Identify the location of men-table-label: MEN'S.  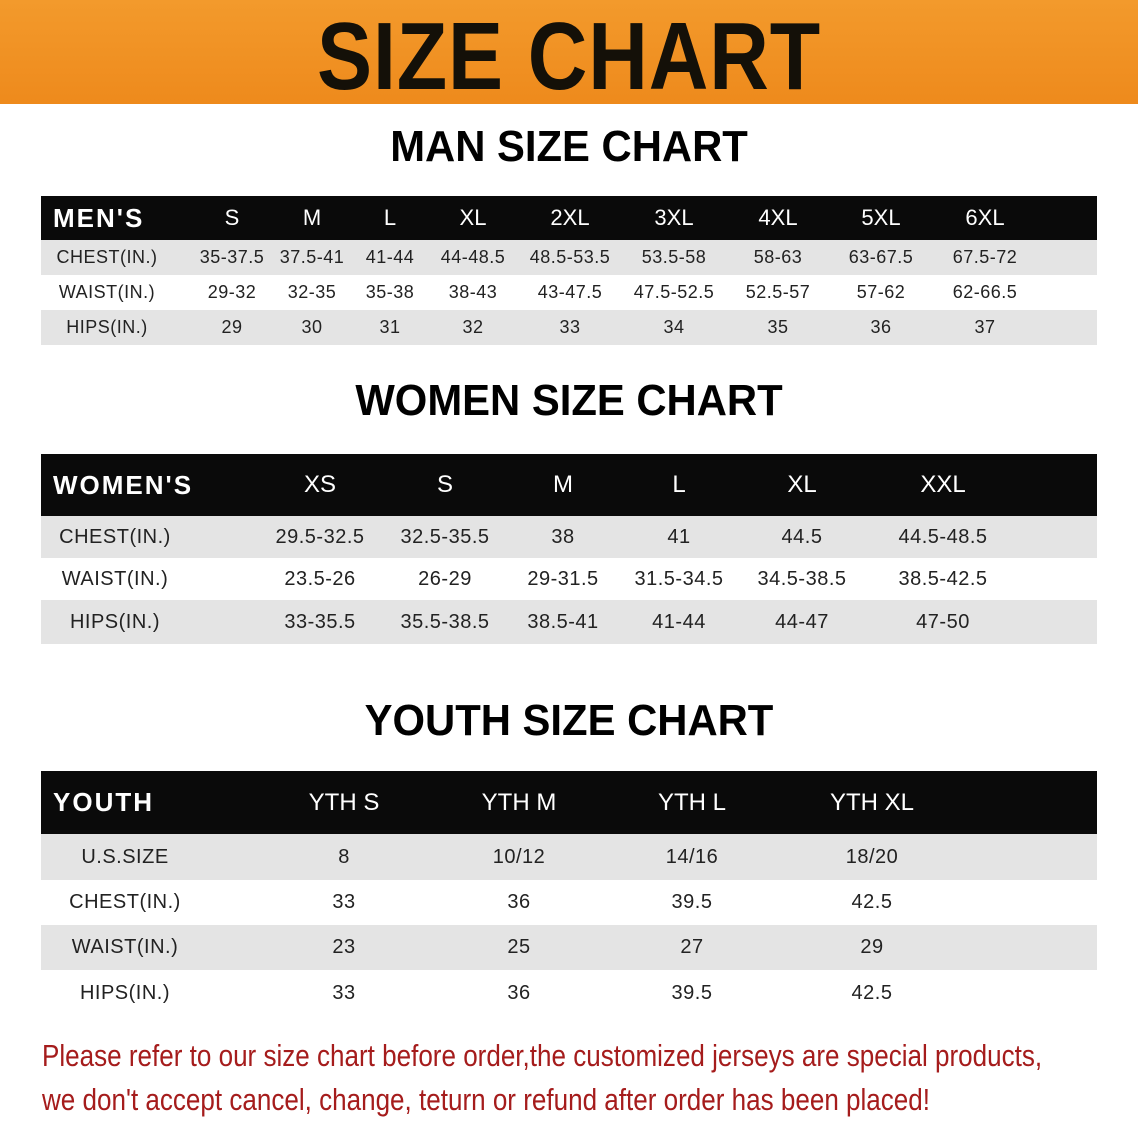
(99, 217).